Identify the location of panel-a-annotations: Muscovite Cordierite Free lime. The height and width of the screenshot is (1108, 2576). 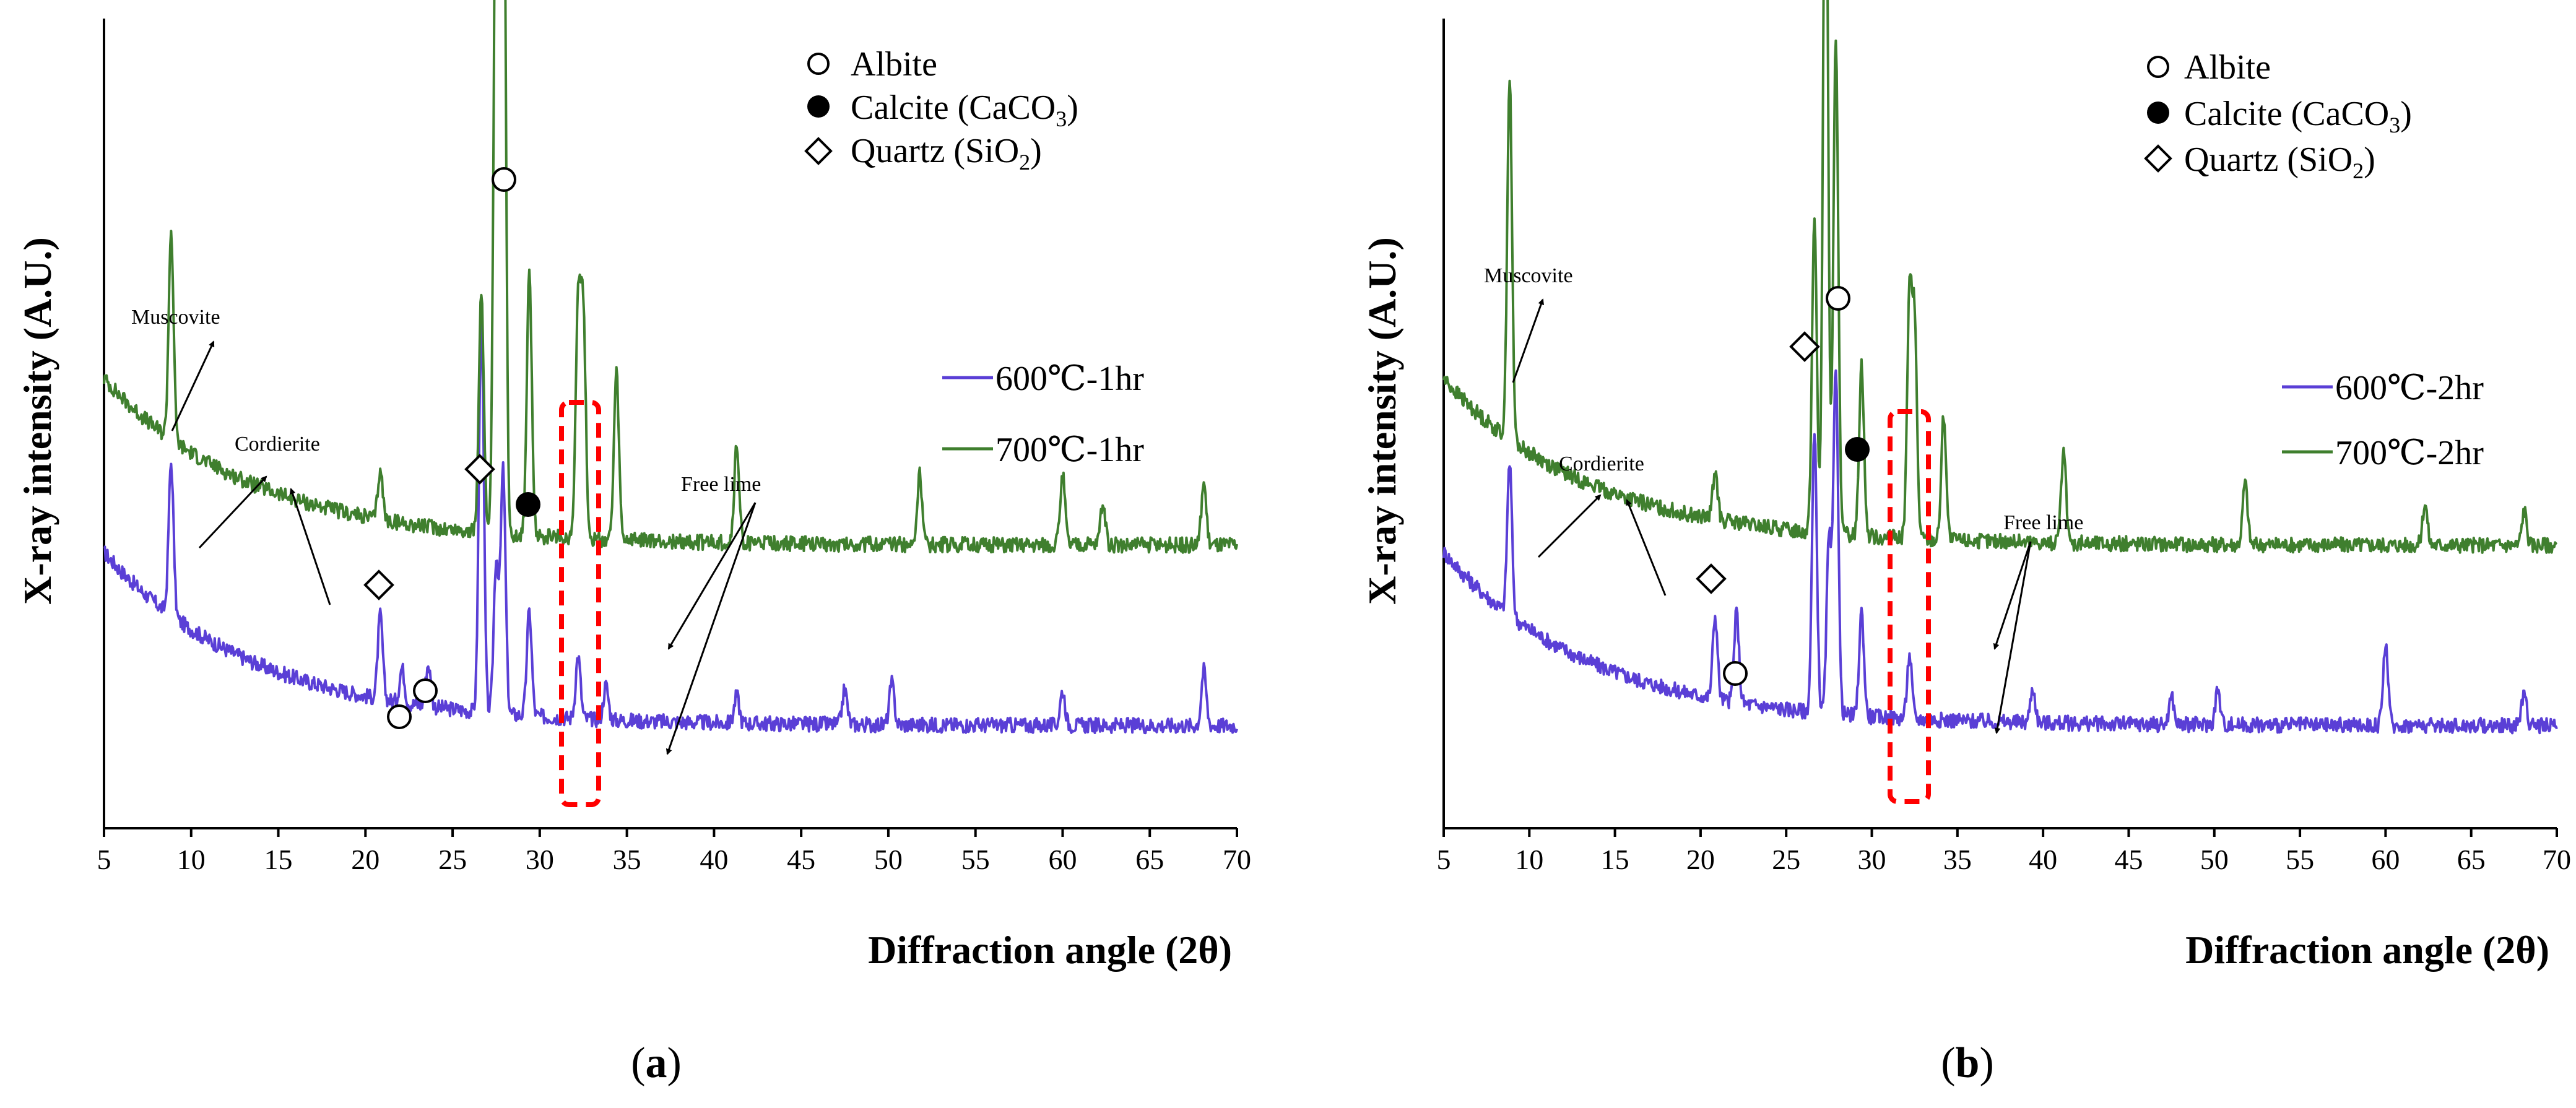
(446, 531).